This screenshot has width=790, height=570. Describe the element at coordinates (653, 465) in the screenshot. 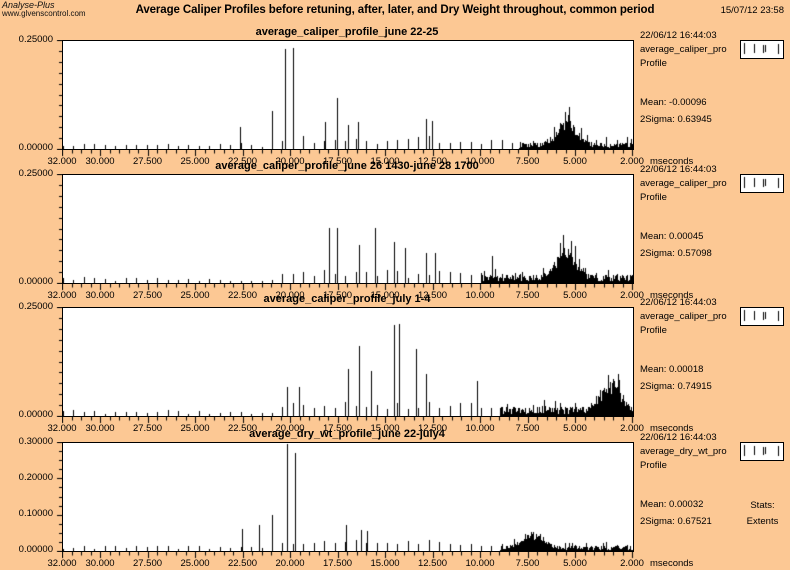

I see `panel-profile-label-4: Profile` at that location.